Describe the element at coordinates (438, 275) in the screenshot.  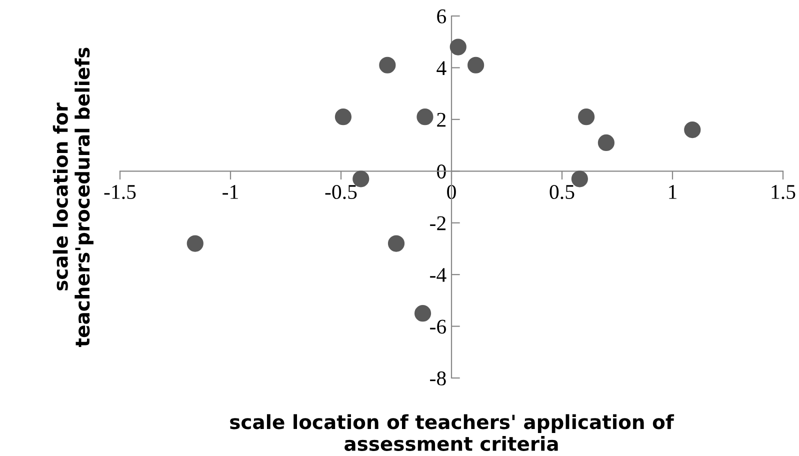
I see `y-tick-label: -4` at that location.